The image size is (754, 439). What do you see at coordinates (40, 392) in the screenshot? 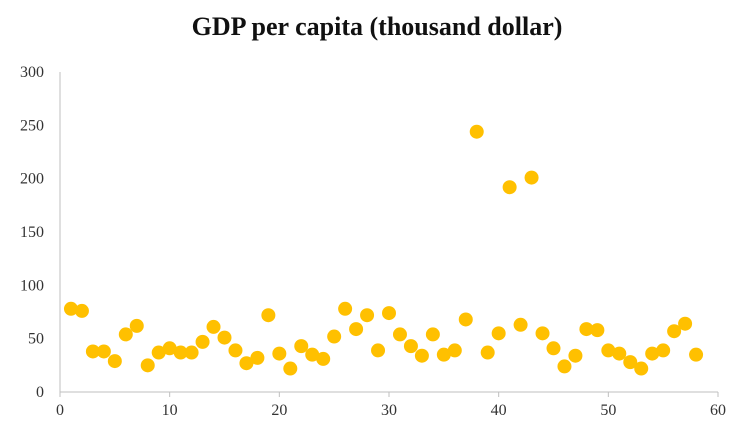
I see `y-tick-label: 0` at bounding box center [40, 392].